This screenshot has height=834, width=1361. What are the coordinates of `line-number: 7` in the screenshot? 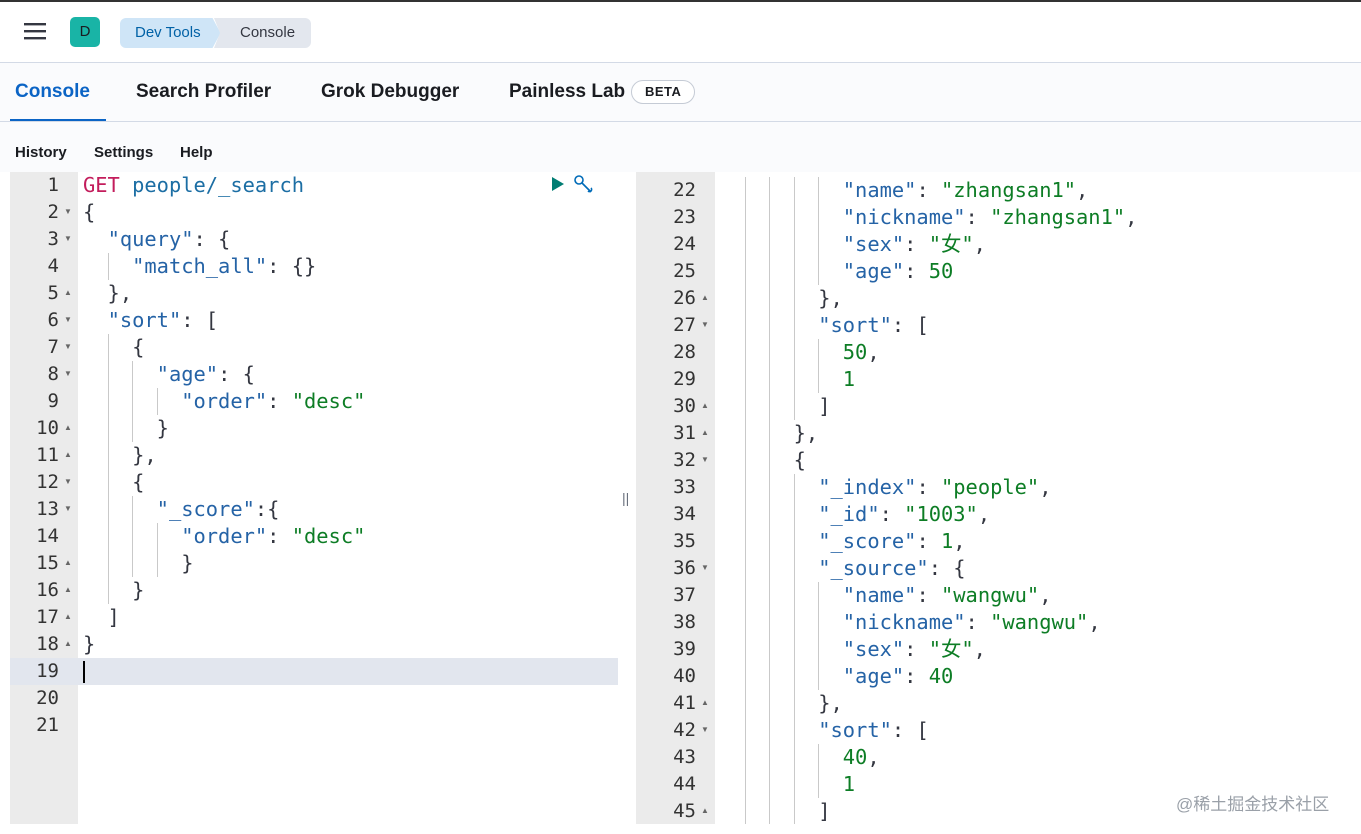 It's located at (53, 347).